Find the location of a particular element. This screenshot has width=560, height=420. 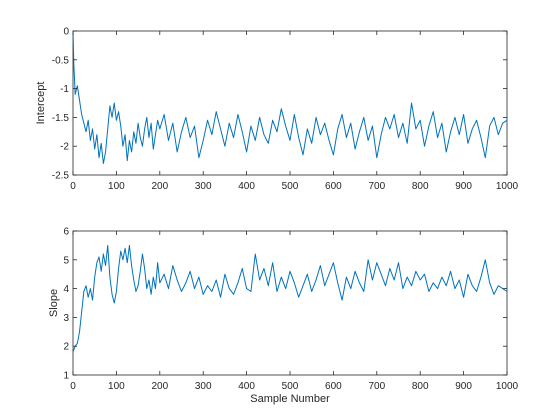

intercept-xtick-label: 300 is located at coordinates (203, 186).